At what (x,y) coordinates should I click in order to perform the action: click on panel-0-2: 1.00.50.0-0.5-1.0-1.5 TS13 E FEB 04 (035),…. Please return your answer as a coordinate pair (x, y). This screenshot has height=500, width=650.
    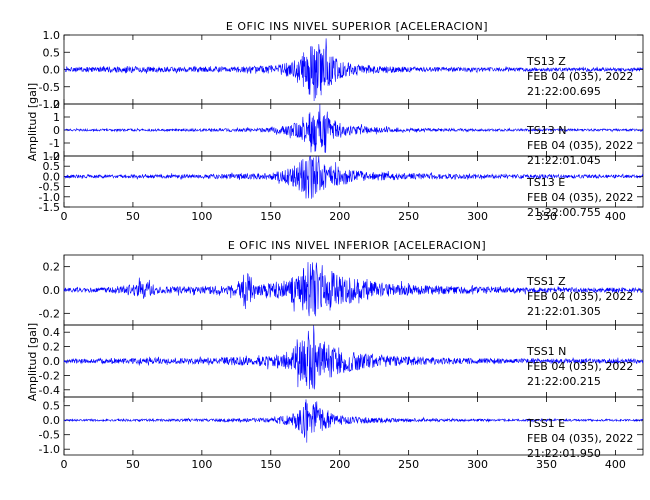
    Looking at the image, I should click on (341, 186).